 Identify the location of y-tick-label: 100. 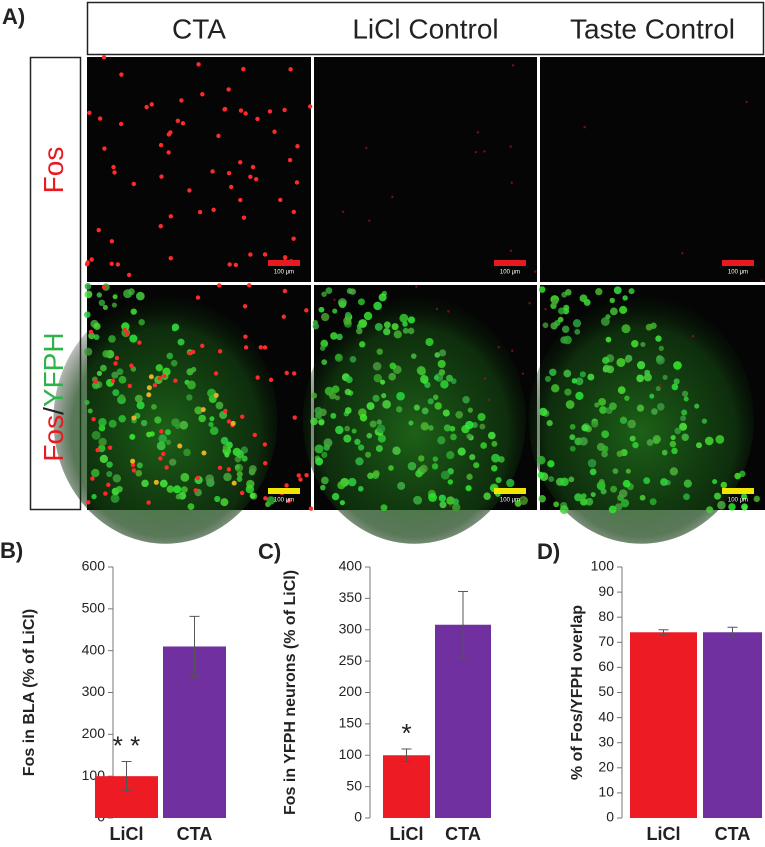
(351, 754).